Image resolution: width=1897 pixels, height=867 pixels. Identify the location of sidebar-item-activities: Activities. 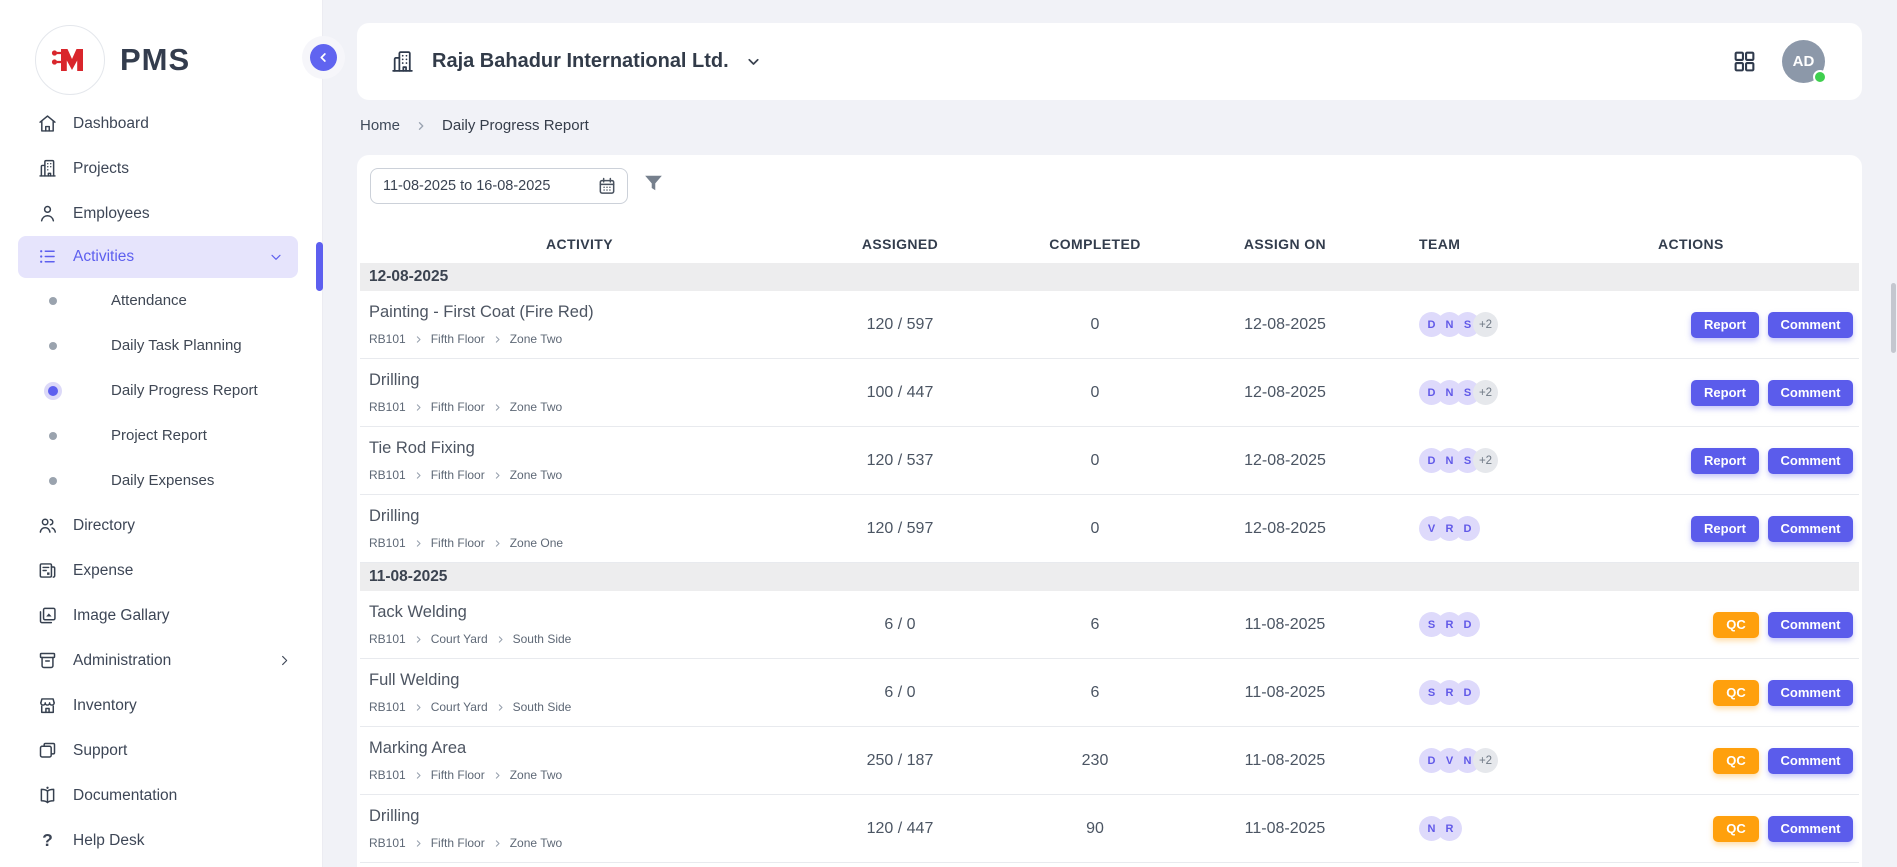
(158, 257).